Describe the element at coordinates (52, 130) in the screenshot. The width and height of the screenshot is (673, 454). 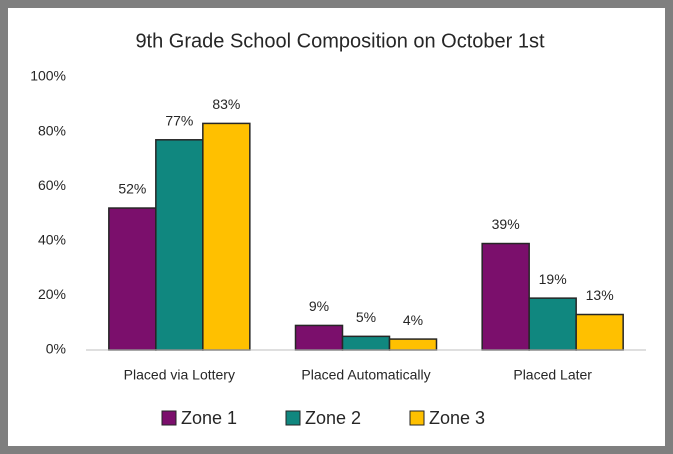
I see `y-tick-label: 80%` at that location.